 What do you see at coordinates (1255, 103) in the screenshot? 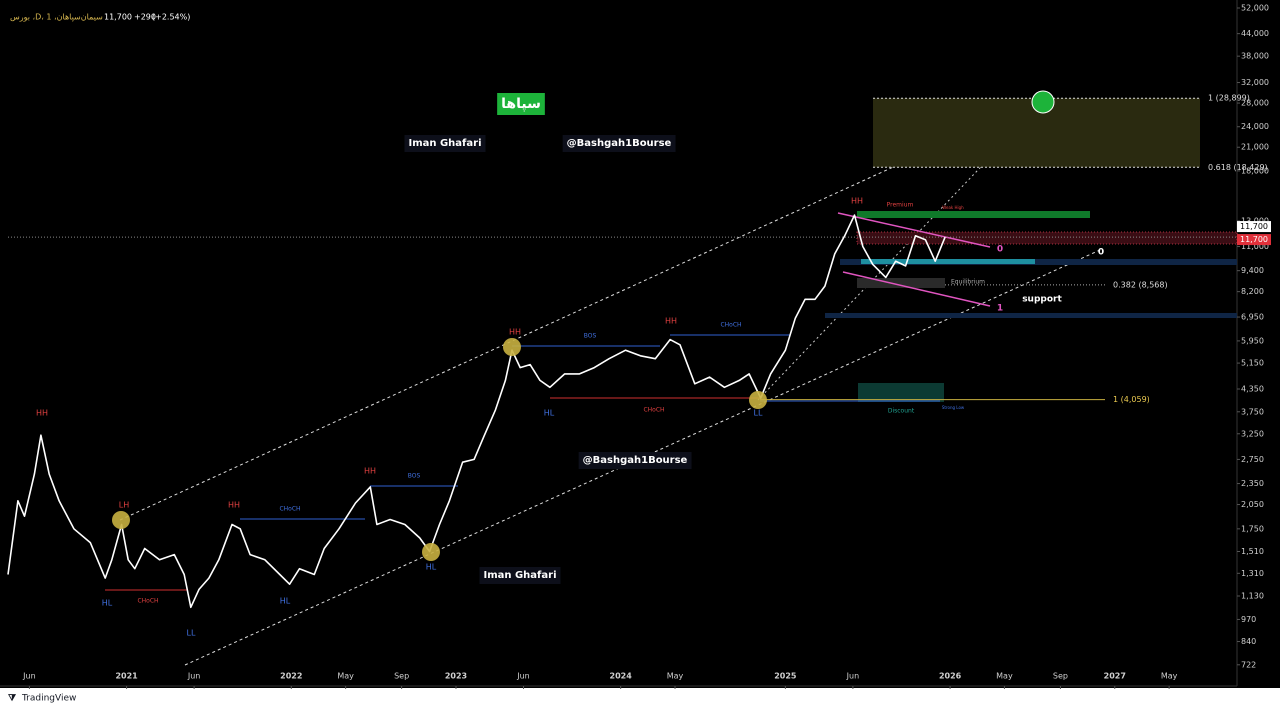
I see `y-tick-label: 28,000` at bounding box center [1255, 103].